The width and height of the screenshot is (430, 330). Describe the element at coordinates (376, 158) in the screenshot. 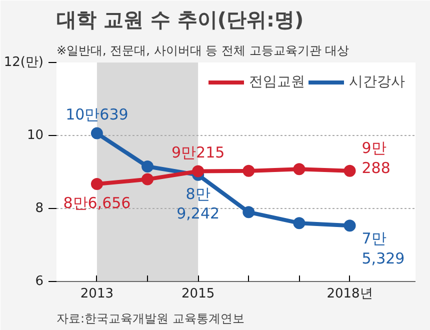

I see `annotation: 9만 288` at that location.